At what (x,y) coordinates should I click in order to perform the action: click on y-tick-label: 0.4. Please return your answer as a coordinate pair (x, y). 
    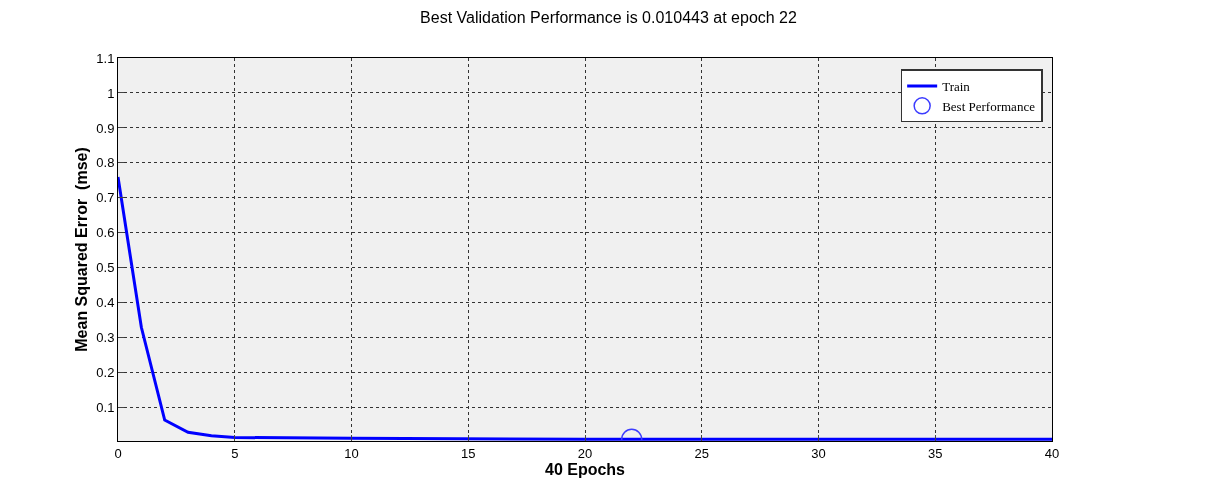
    Looking at the image, I should click on (105, 303).